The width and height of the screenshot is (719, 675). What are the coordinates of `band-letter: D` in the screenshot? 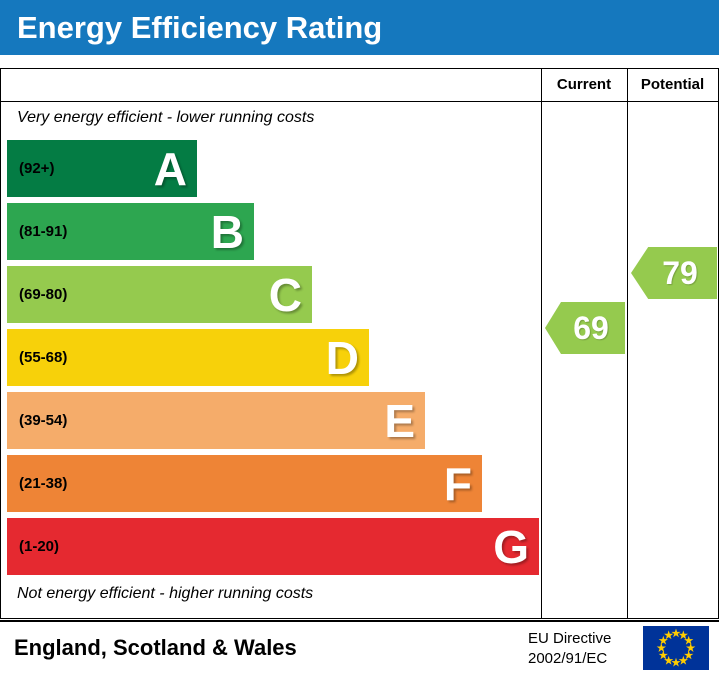 It's located at (342, 357).